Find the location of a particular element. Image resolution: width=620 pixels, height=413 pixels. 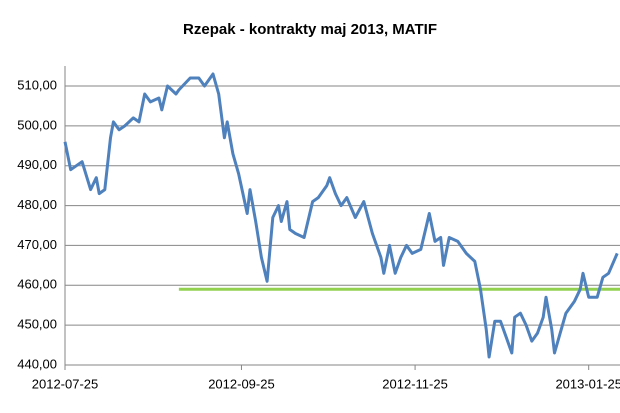

x-tick-label: 2012-11-25 is located at coordinates (415, 383).